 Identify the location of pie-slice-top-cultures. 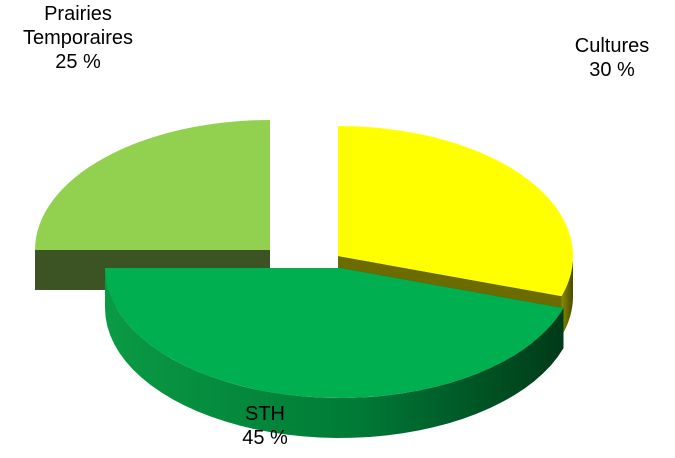
(455, 211).